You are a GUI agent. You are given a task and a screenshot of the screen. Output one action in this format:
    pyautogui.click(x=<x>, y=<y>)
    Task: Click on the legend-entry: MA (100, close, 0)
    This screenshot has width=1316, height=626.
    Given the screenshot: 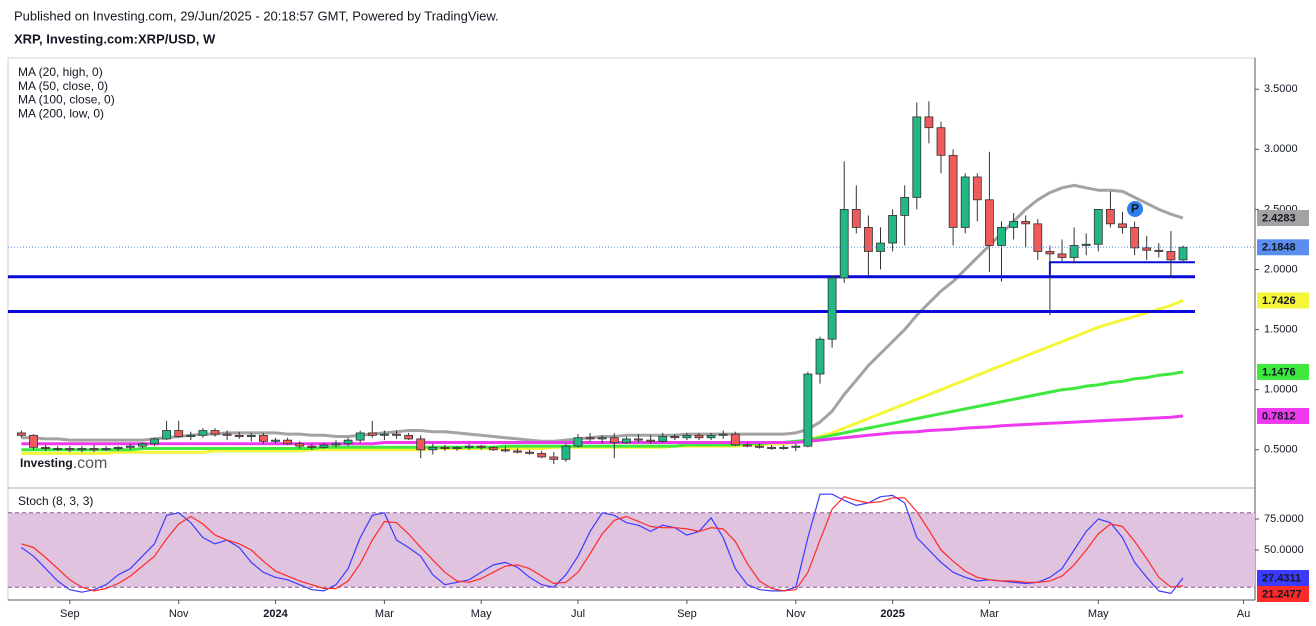 What is the action you would take?
    pyautogui.click(x=66, y=100)
    